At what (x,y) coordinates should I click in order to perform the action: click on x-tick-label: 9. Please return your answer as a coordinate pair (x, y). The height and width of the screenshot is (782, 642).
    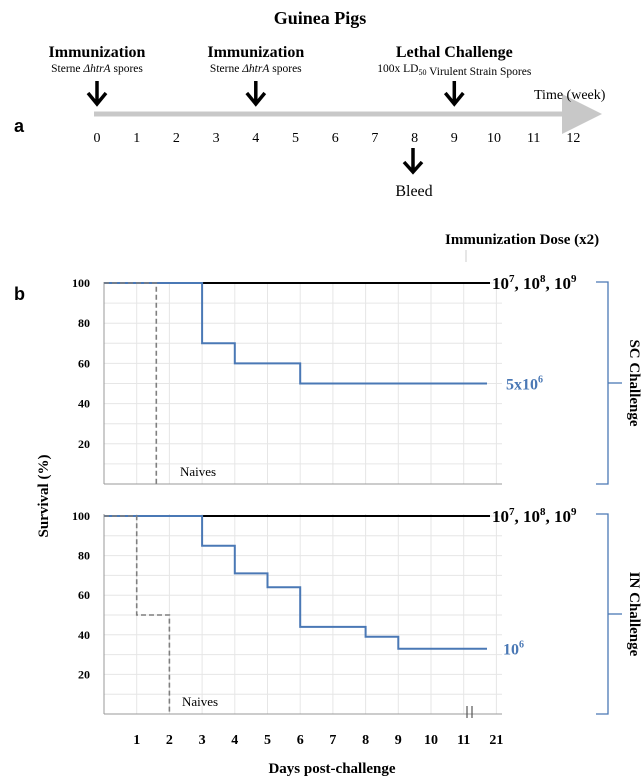
    Looking at the image, I should click on (398, 740).